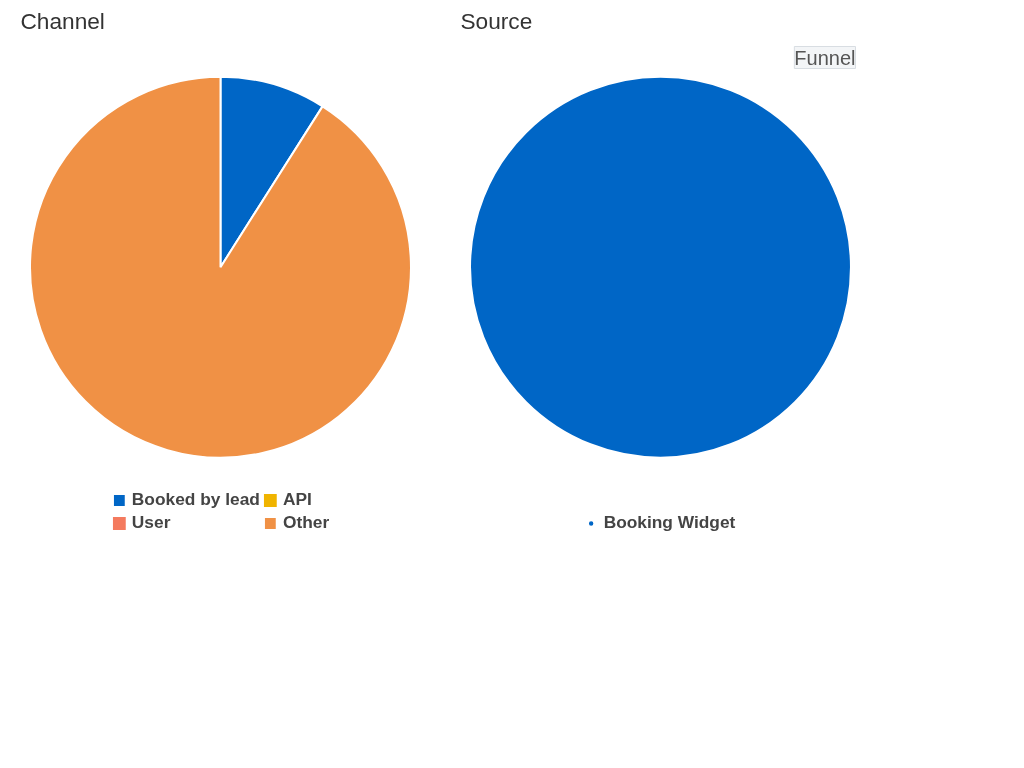 The height and width of the screenshot is (768, 1024). What do you see at coordinates (62, 20) in the screenshot?
I see `chart-title: Channel` at bounding box center [62, 20].